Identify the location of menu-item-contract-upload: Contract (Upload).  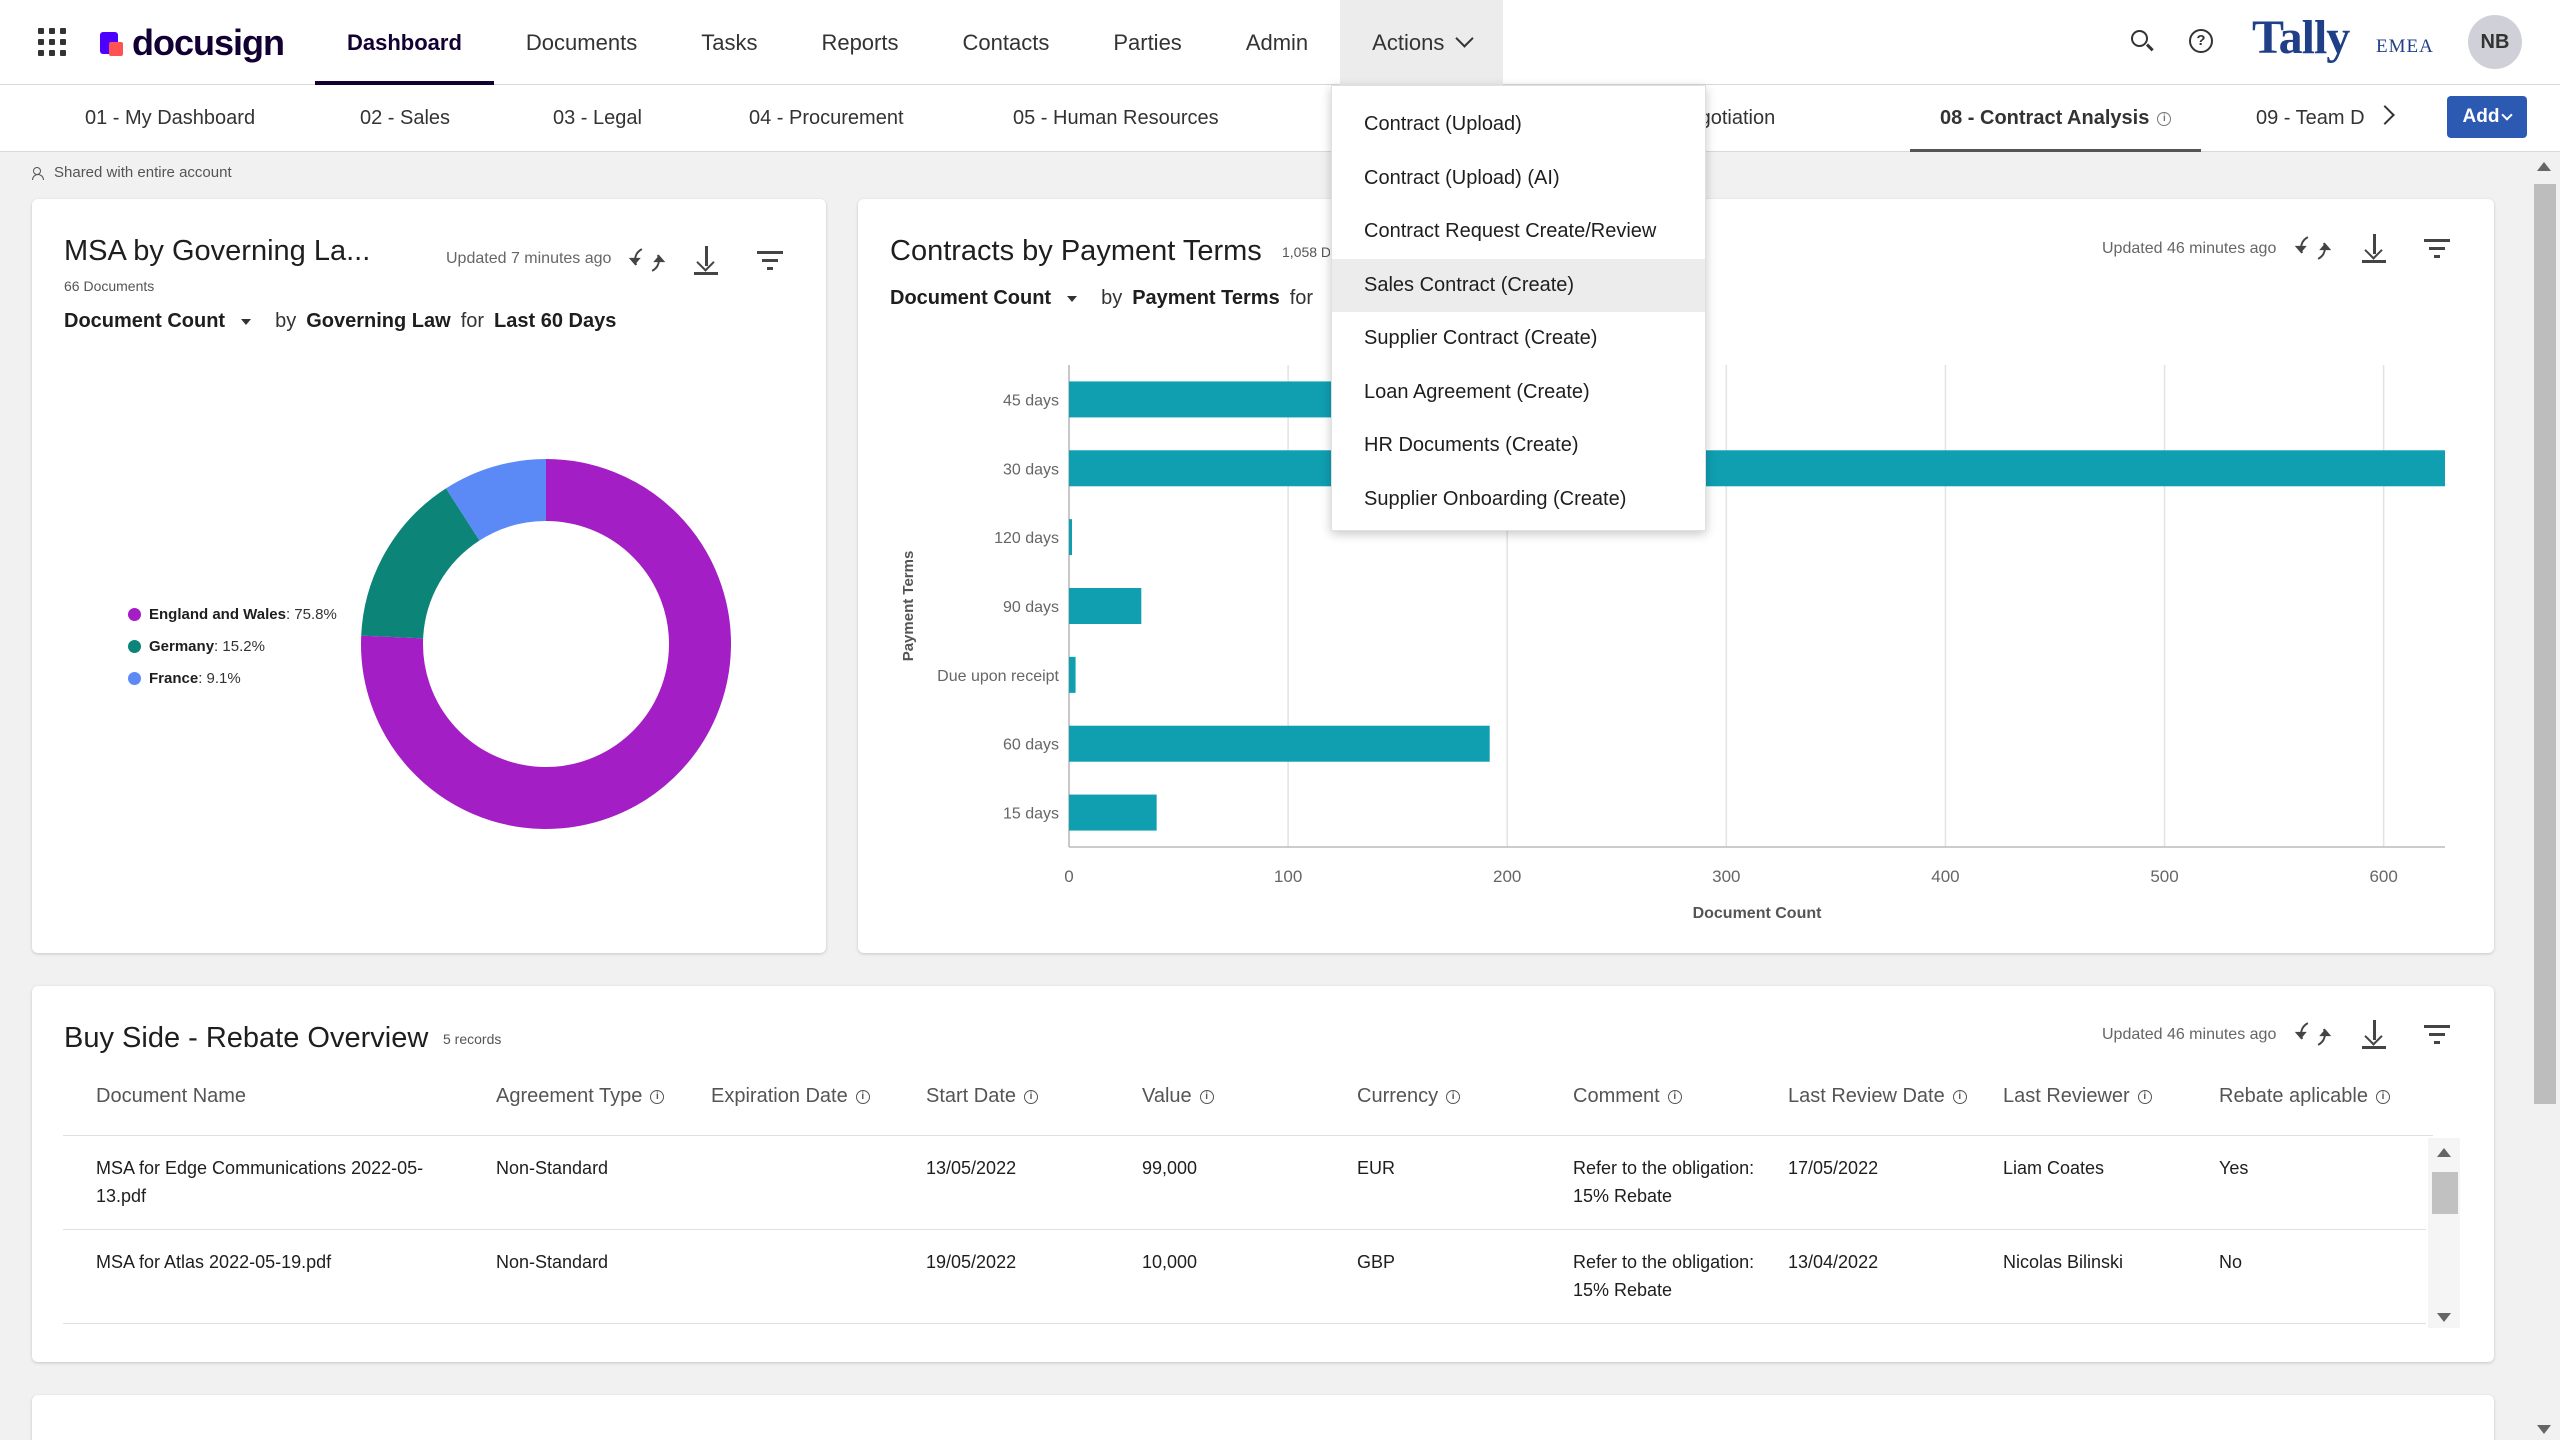
(1443, 124).